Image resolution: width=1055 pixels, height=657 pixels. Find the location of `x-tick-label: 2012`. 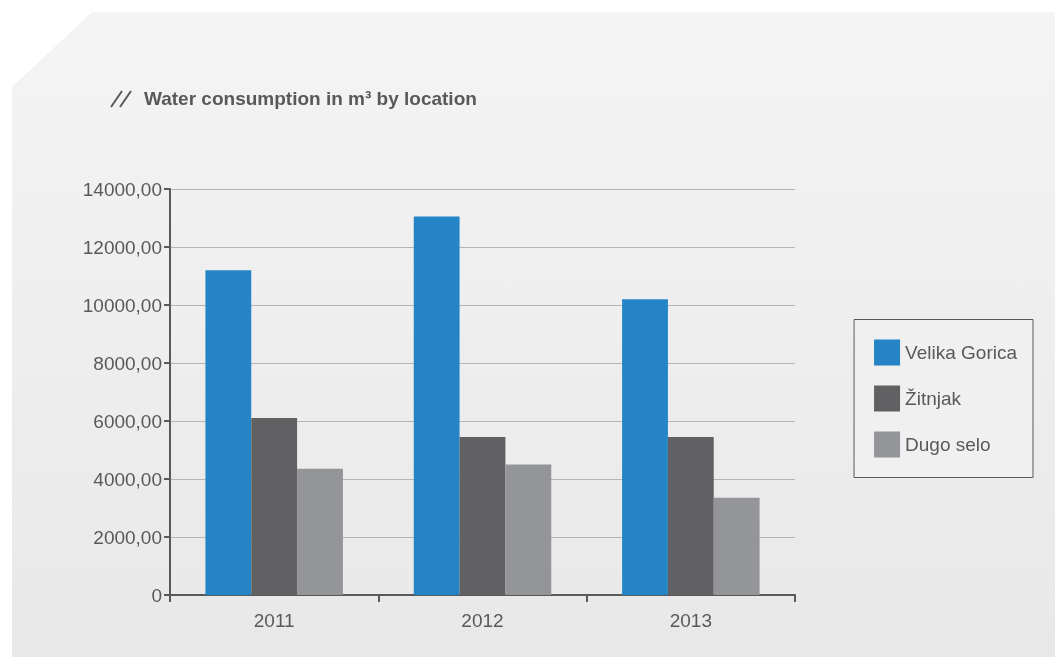

x-tick-label: 2012 is located at coordinates (482, 620).